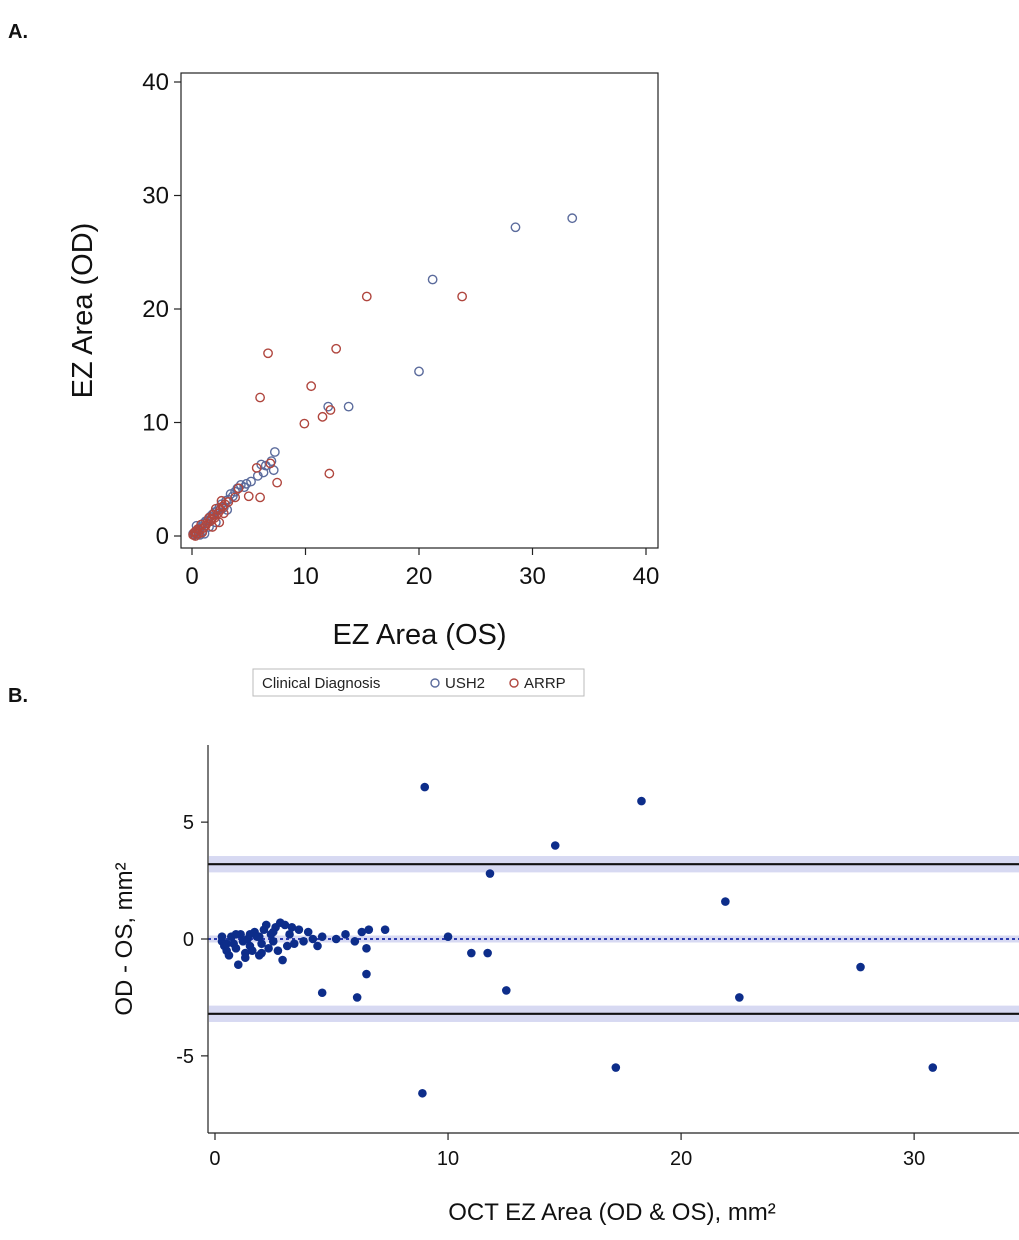  I want to click on y-tick-label: 20, so click(155, 309).